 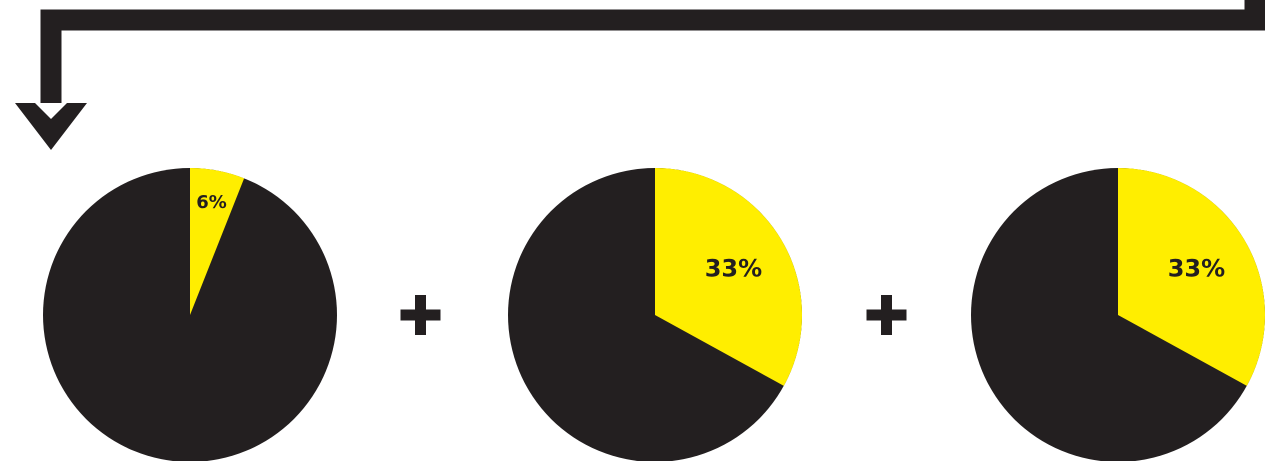 I want to click on pie-chart-1: 6%, so click(x=190, y=314).